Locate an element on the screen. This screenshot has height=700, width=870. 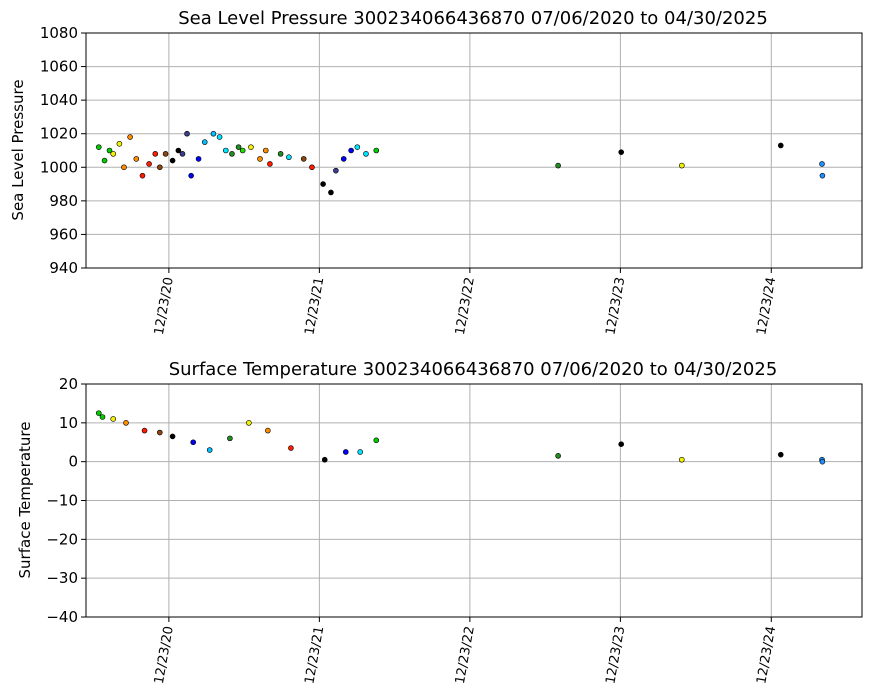
y-ticks: −40 −30 −20 −10 0 10 20 is located at coordinates (66, 500).